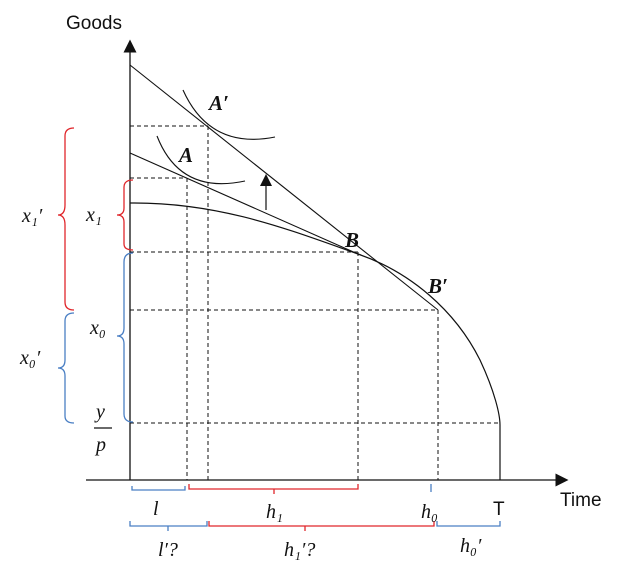 The image size is (625, 581). I want to click on bracket-l, so click(158, 488).